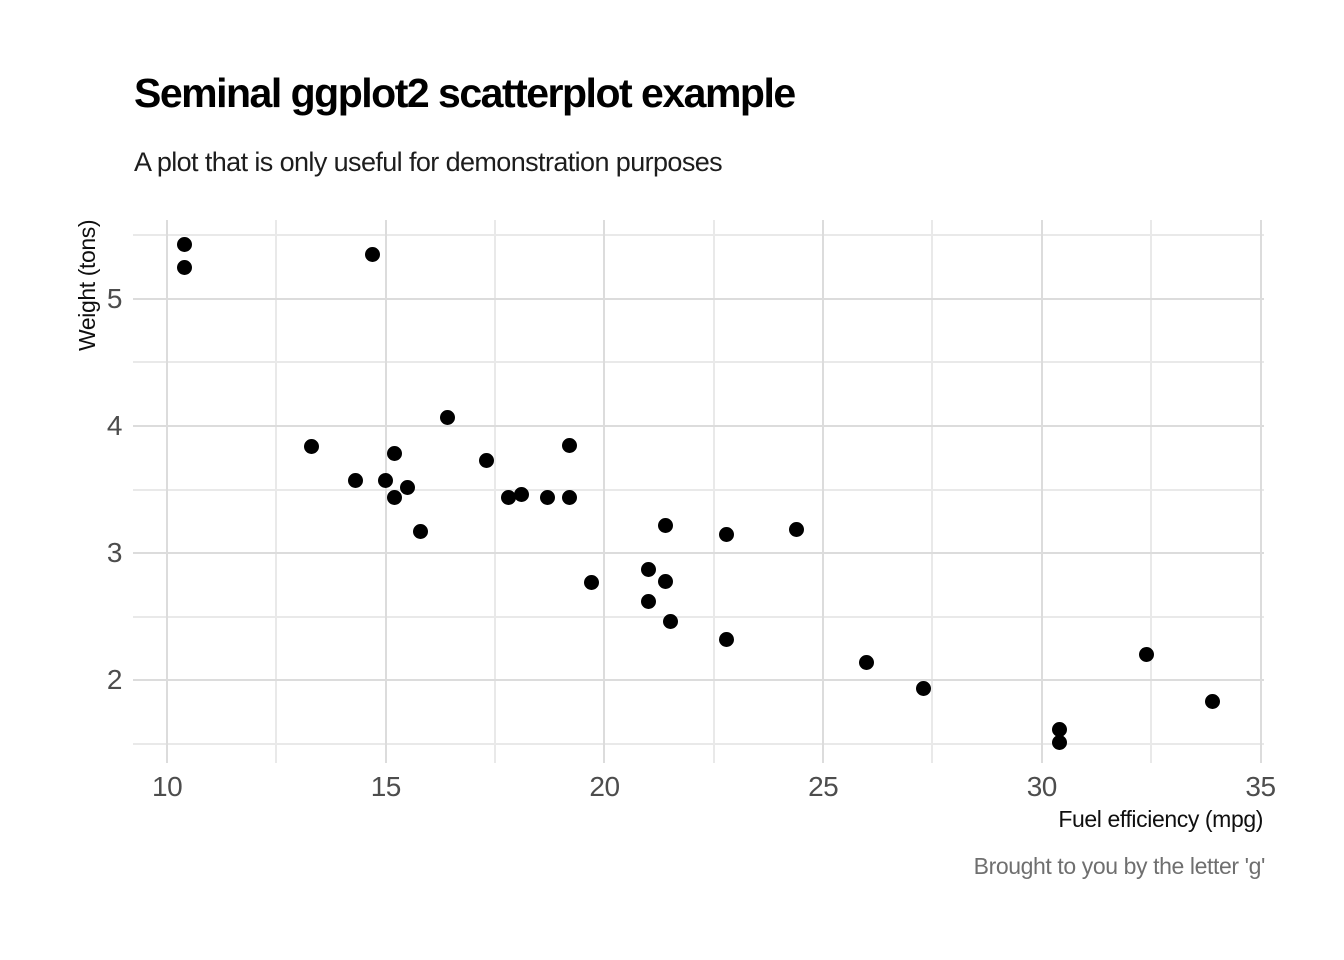  I want to click on y-tick-label: 2, so click(114, 680).